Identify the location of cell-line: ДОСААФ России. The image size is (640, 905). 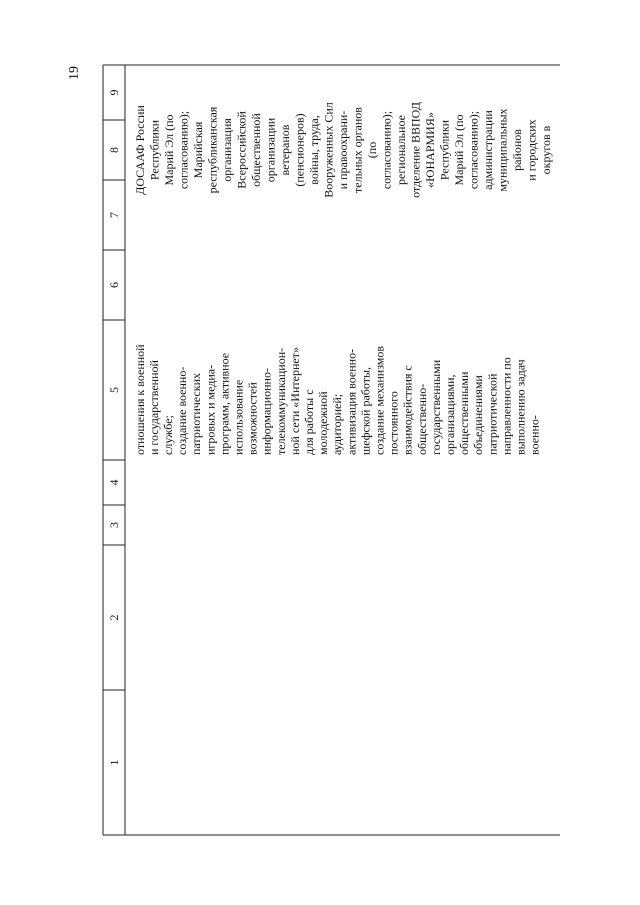
(140, 150).